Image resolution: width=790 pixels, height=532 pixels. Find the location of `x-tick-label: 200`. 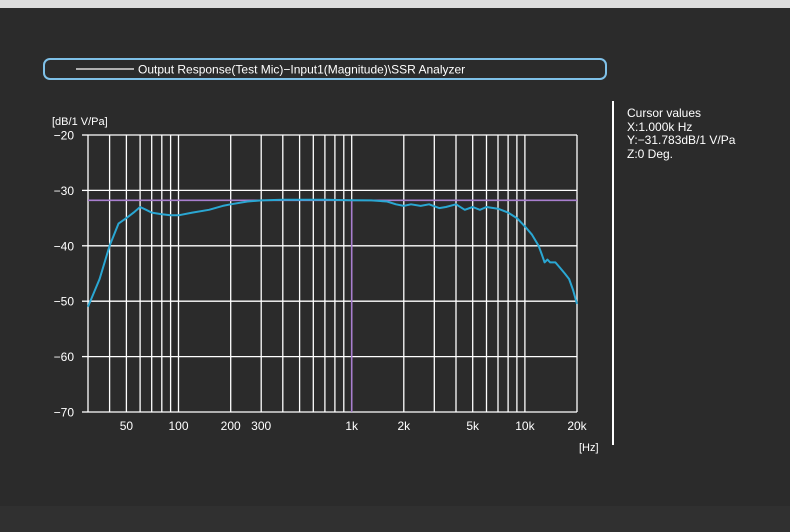

x-tick-label: 200 is located at coordinates (231, 426).